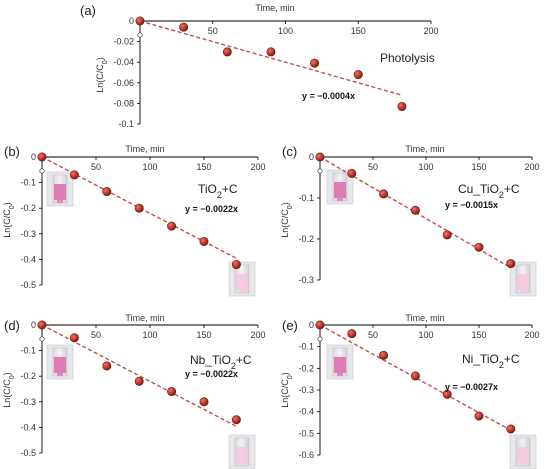 This screenshot has height=469, width=550. Describe the element at coordinates (290, 325) in the screenshot. I see `panel-letter: (e)` at that location.